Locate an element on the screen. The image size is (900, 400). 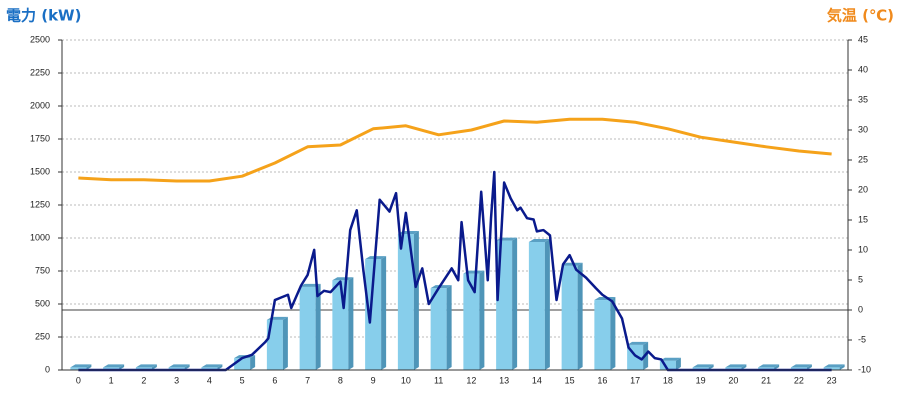
y2-tick-label: 35 is located at coordinates (863, 99).